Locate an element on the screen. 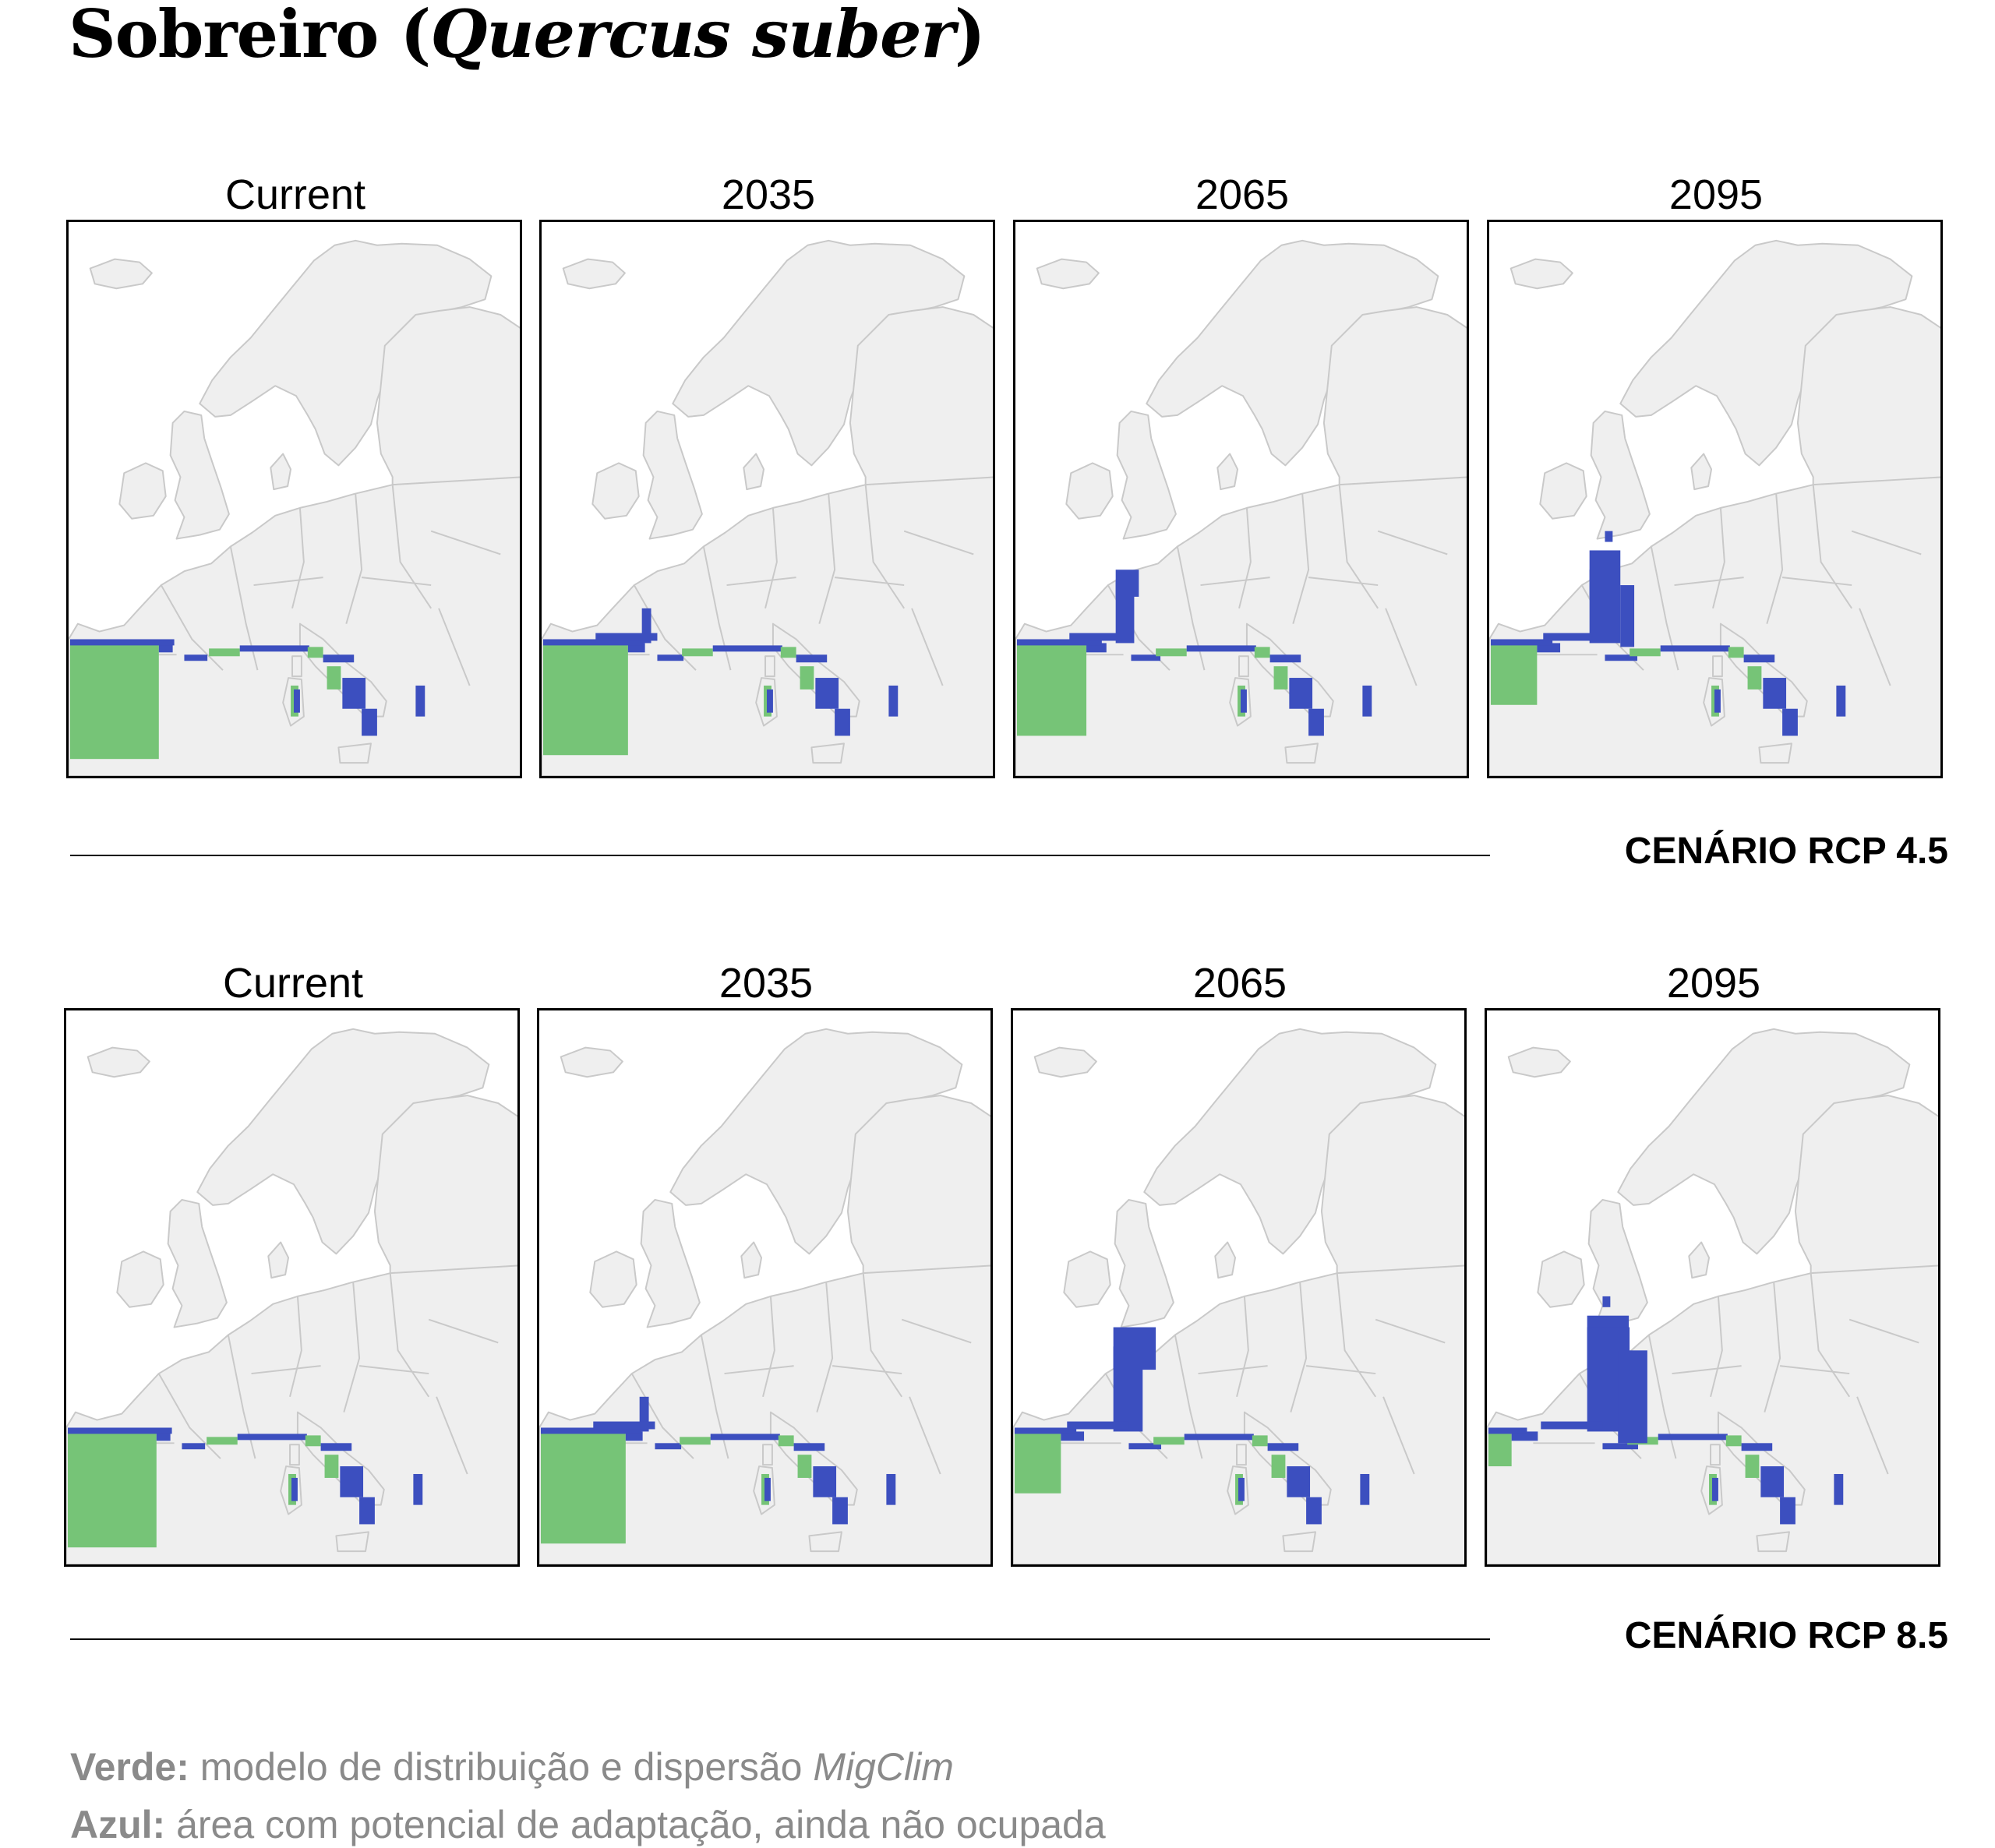 This screenshot has width=1995, height=1848. panel-label: 2065 is located at coordinates (1239, 983).